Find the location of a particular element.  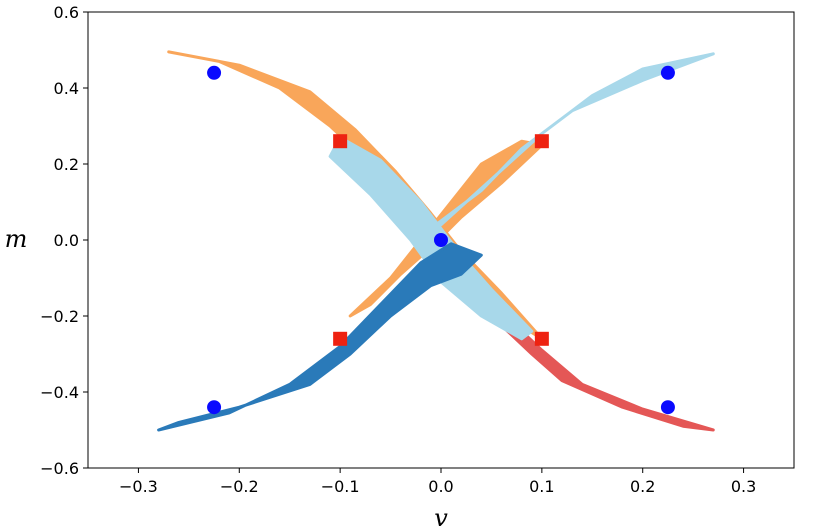

x-axis-ticks: −0.3 −0.2 −0.1 0.0 0.1 0.2 0.3 is located at coordinates (437, 482).